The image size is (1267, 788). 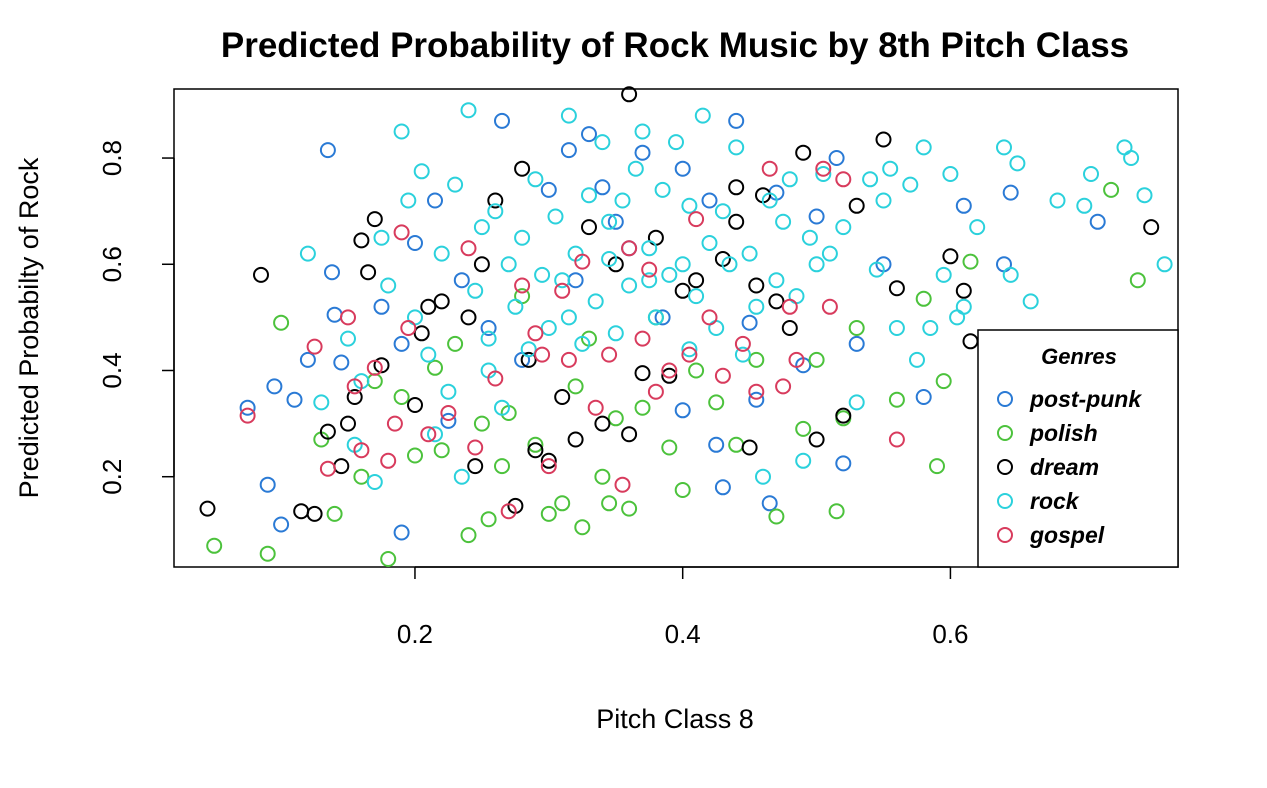 What do you see at coordinates (1064, 467) in the screenshot?
I see `legend-label: dream` at bounding box center [1064, 467].